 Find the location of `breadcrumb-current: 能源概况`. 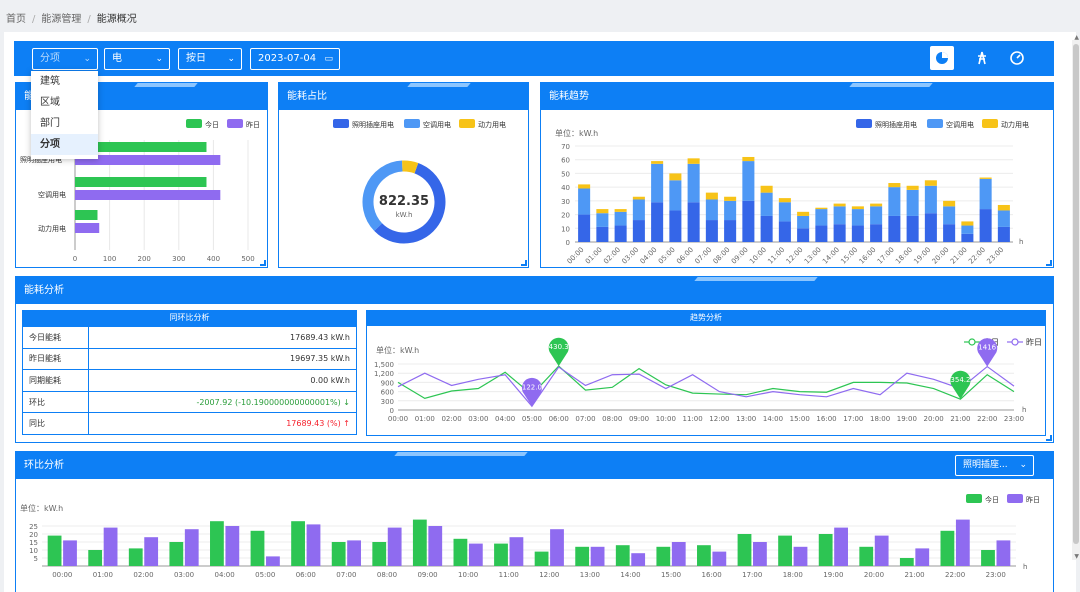

breadcrumb-current: 能源概况 is located at coordinates (116, 19).